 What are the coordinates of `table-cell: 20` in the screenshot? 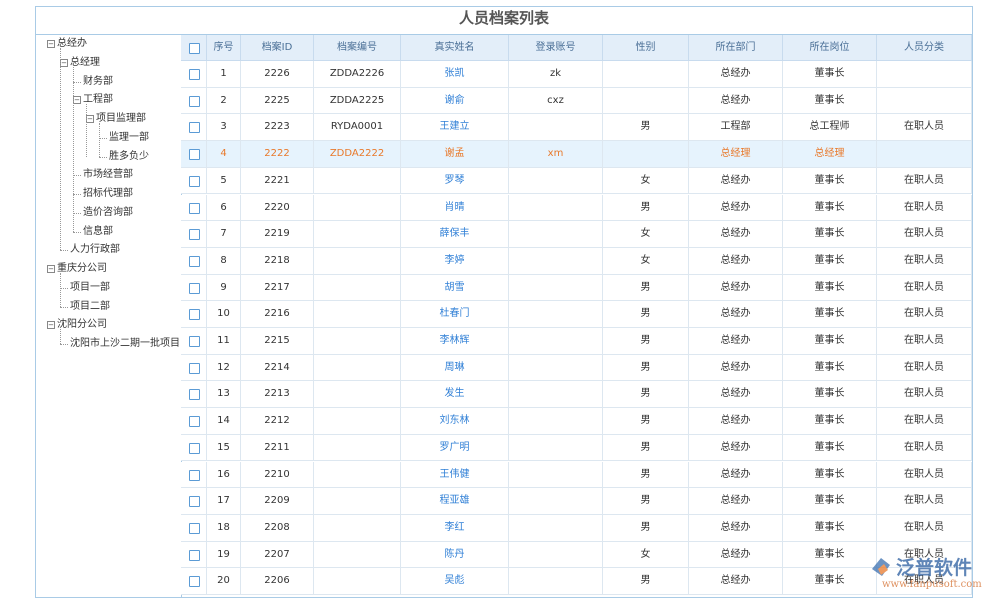 It's located at (224, 581).